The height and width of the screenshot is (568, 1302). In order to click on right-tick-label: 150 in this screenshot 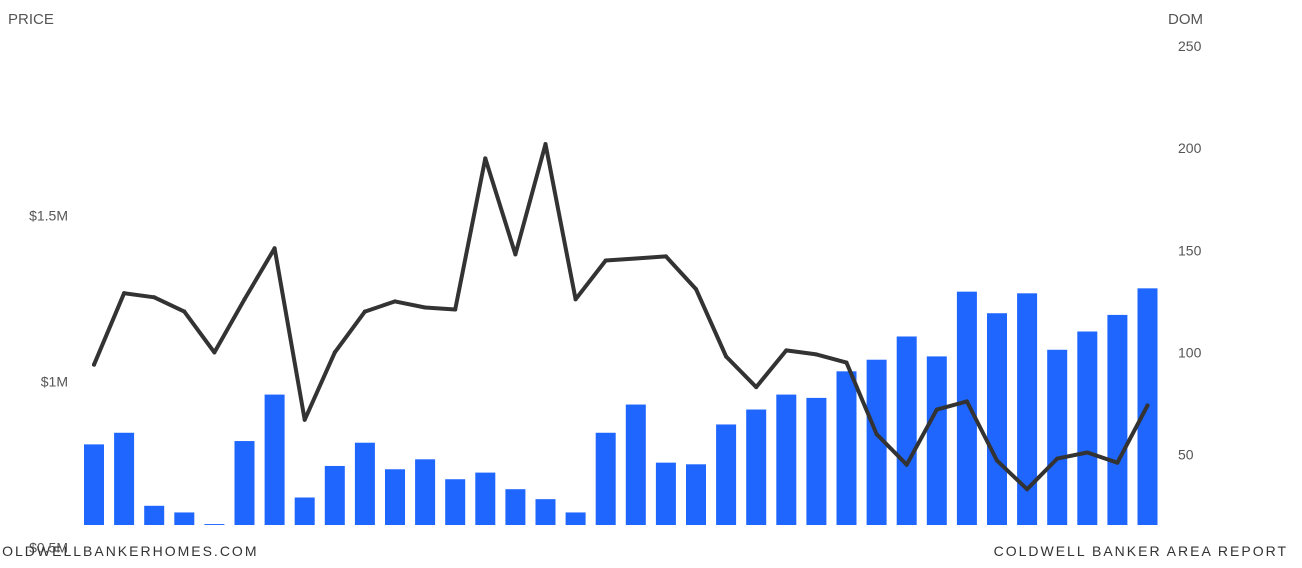, I will do `click(1190, 250)`.